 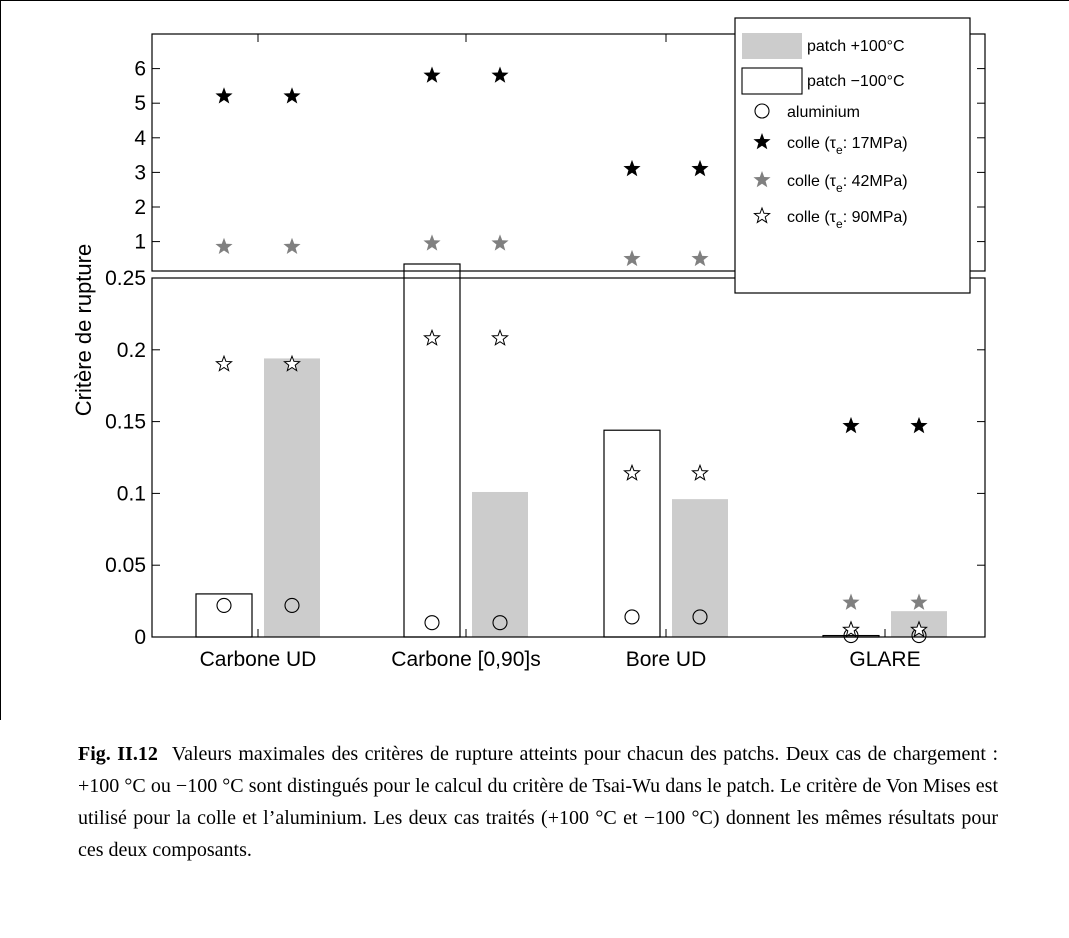 What do you see at coordinates (140, 172) in the screenshot?
I see `upper-tick-label-2: 3` at bounding box center [140, 172].